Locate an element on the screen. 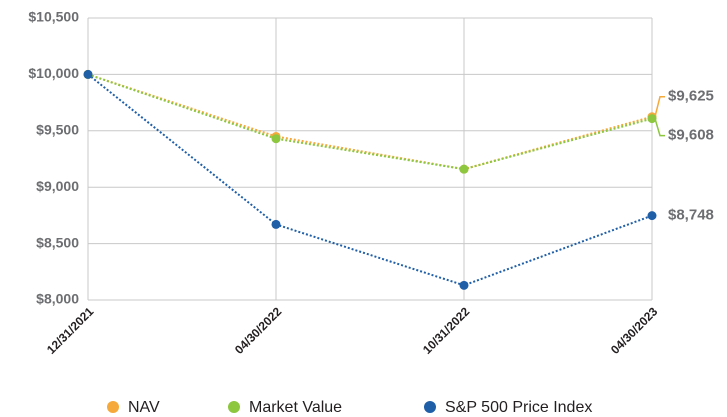  y-tick-label: $8,500 is located at coordinates (57, 242).